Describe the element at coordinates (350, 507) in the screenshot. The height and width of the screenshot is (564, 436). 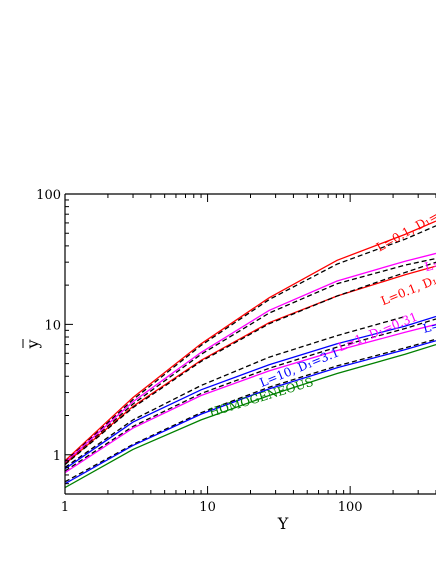
I see `x-tick-label: 100` at that location.